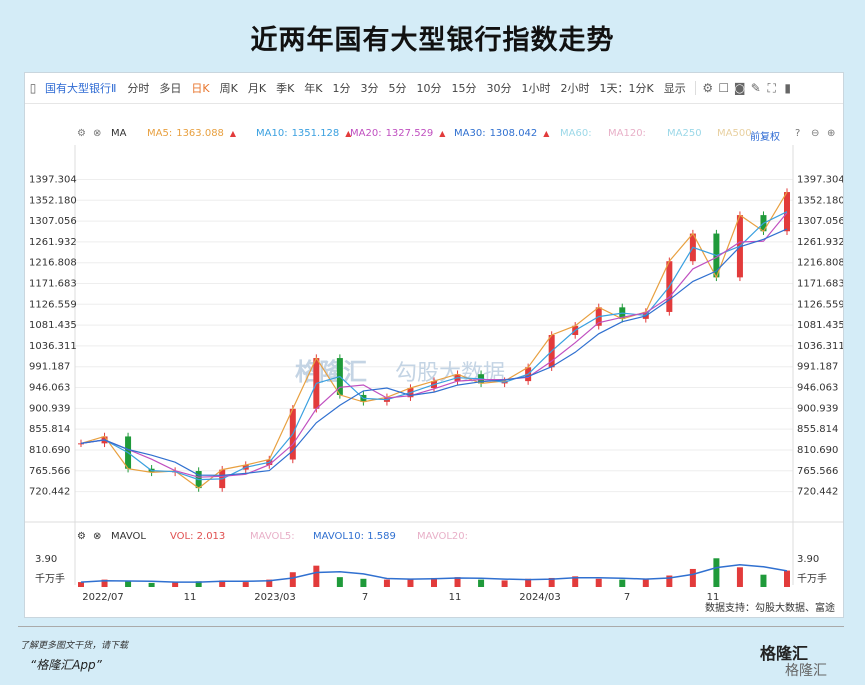  What do you see at coordinates (739, 88) in the screenshot?
I see `camera-icon: ◙` at bounding box center [739, 88].